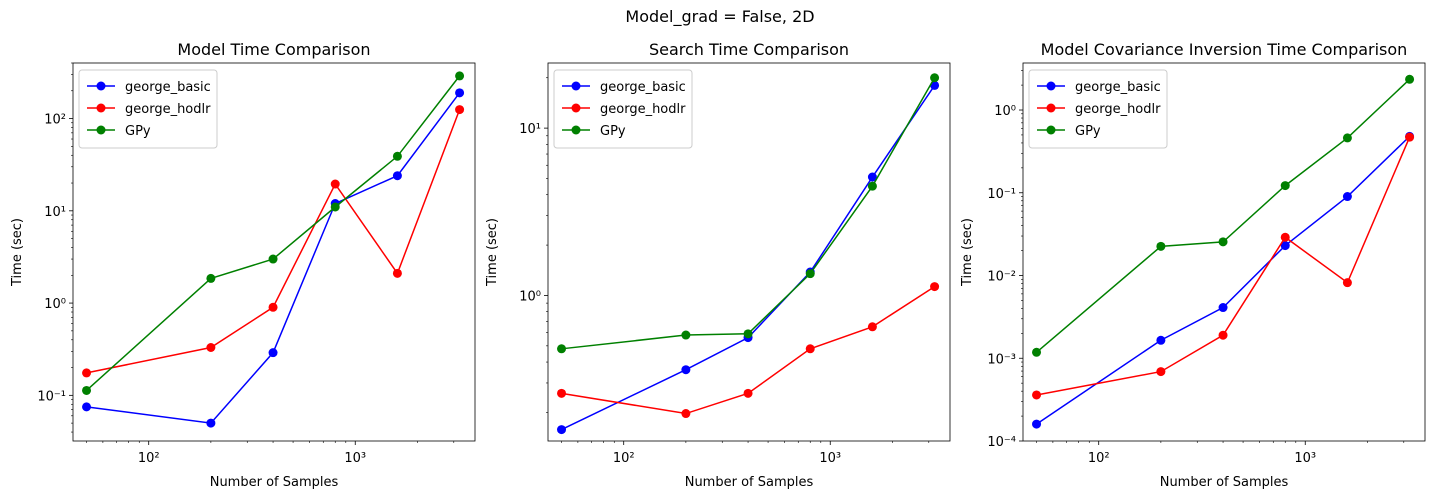  What do you see at coordinates (749, 482) in the screenshot?
I see `x-axis-label: Number of Samples` at bounding box center [749, 482].